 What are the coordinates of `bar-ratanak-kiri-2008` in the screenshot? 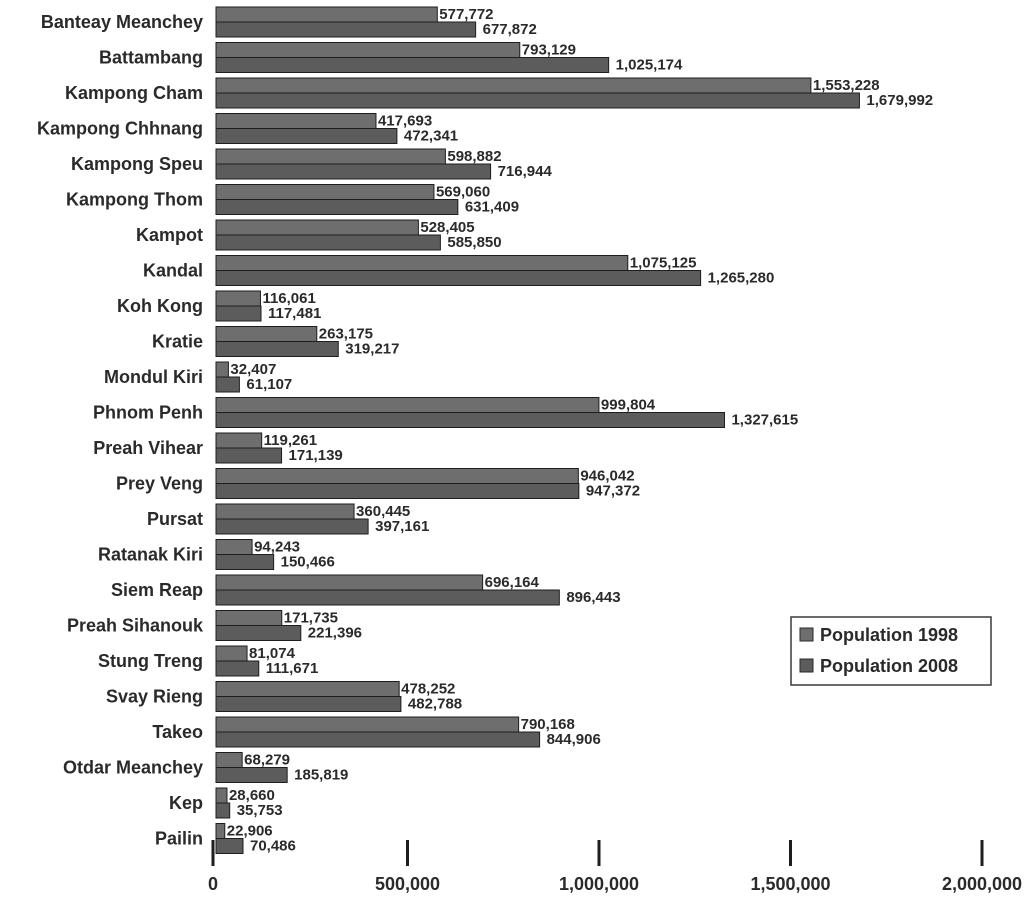 It's located at (245, 562).